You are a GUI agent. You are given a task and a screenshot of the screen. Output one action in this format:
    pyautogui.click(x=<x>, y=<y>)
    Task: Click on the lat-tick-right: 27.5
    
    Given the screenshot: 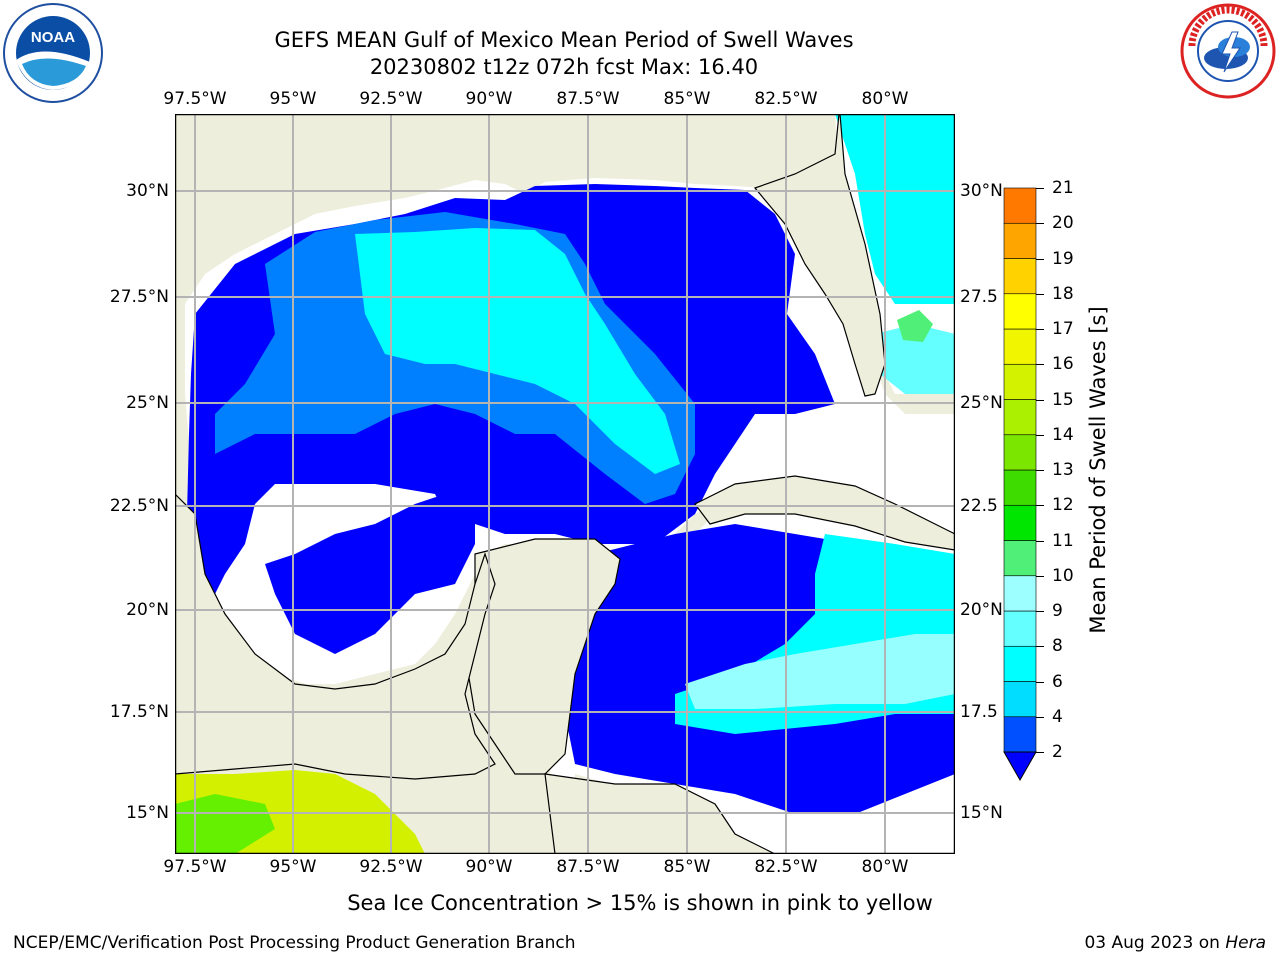 What is the action you would take?
    pyautogui.click(x=979, y=297)
    